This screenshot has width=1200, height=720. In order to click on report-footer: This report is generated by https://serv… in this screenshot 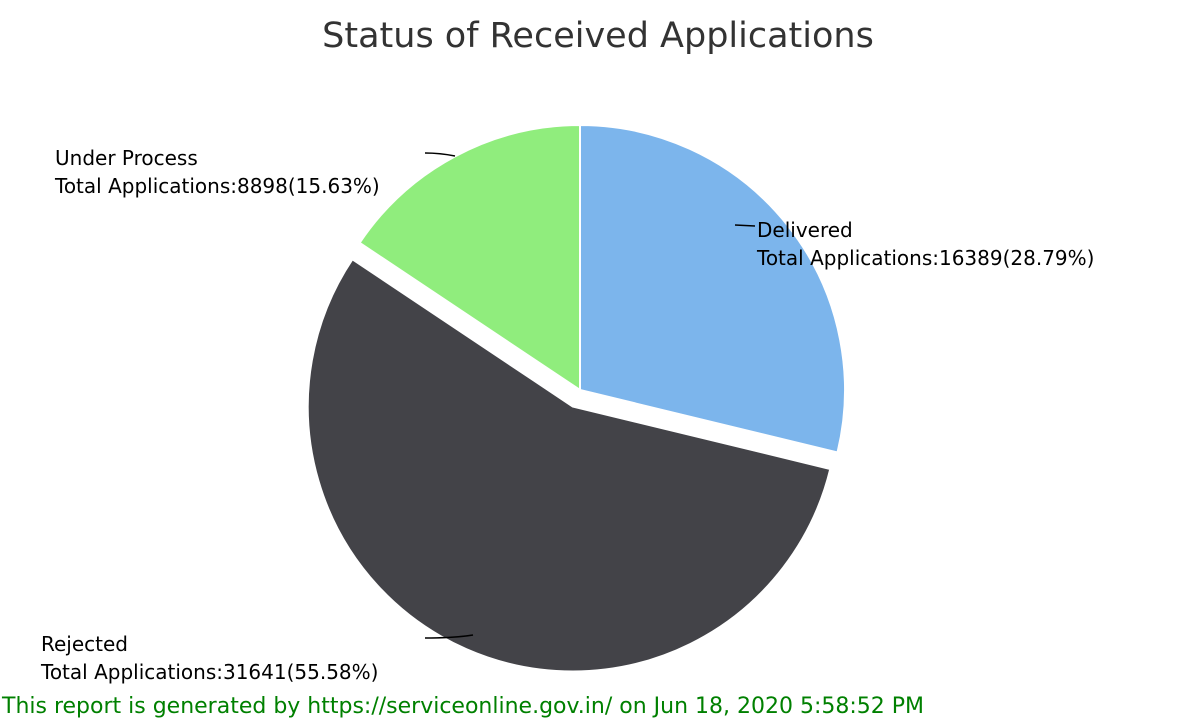, I will do `click(462, 706)`.